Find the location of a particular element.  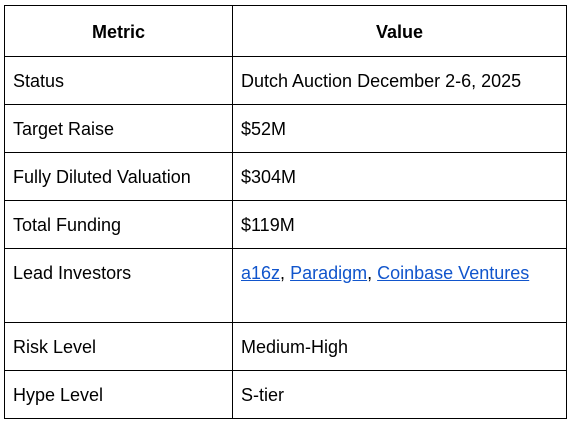

table-row: Target Raise $52M is located at coordinates (285, 128).